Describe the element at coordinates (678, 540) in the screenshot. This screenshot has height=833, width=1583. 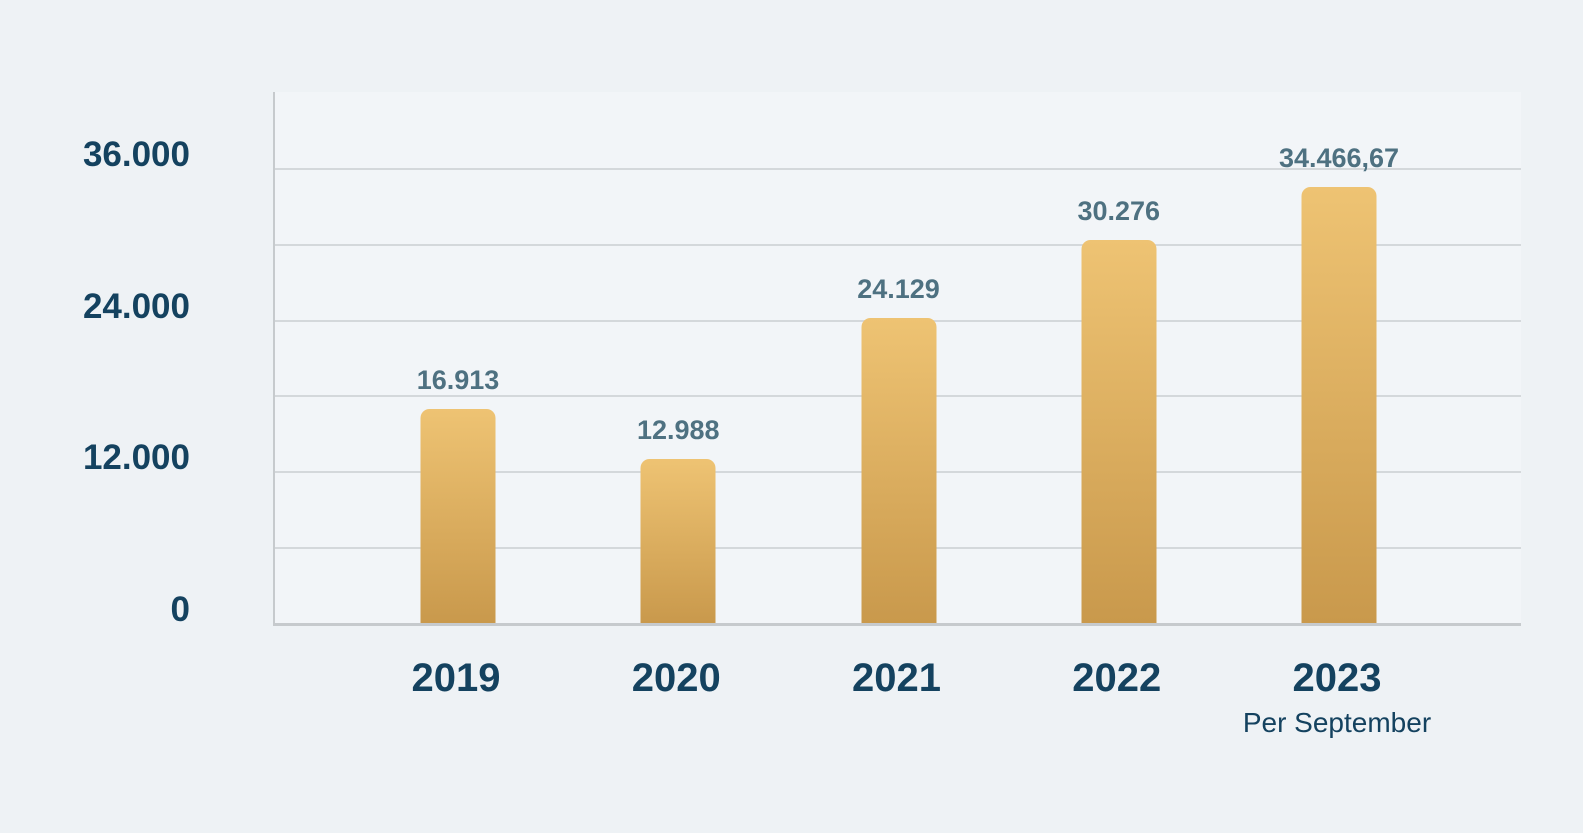
I see `bar-2020` at that location.